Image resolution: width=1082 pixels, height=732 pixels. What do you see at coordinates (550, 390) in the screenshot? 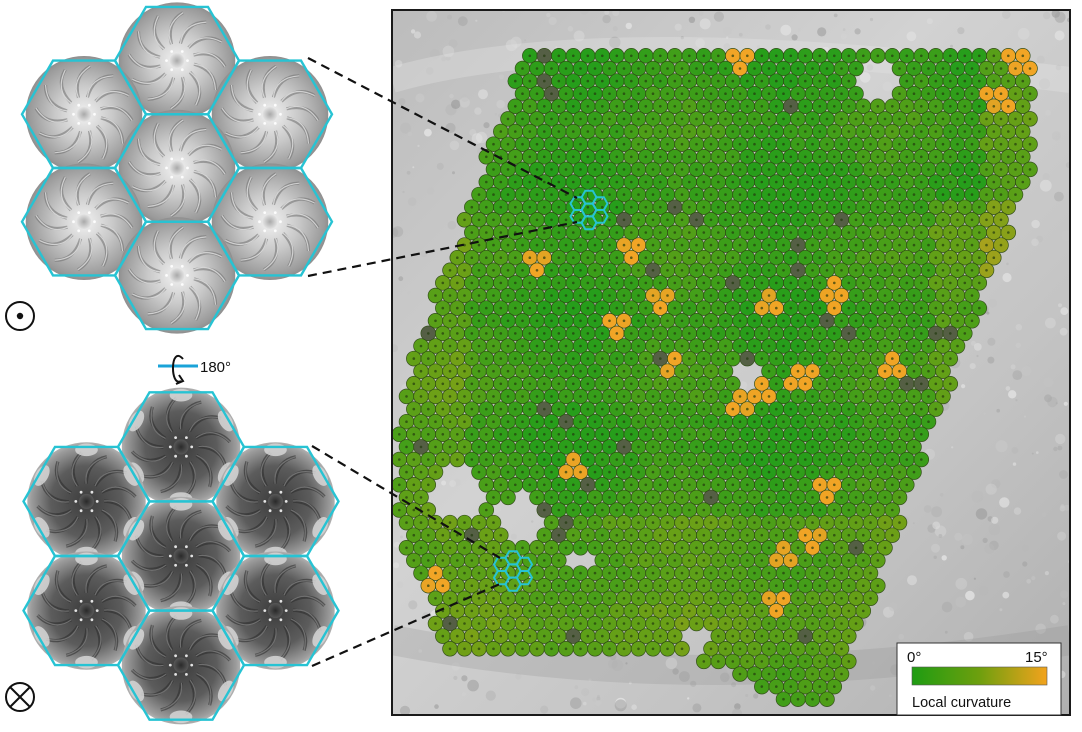
I see `zoom-highlight-hexes` at bounding box center [550, 390].